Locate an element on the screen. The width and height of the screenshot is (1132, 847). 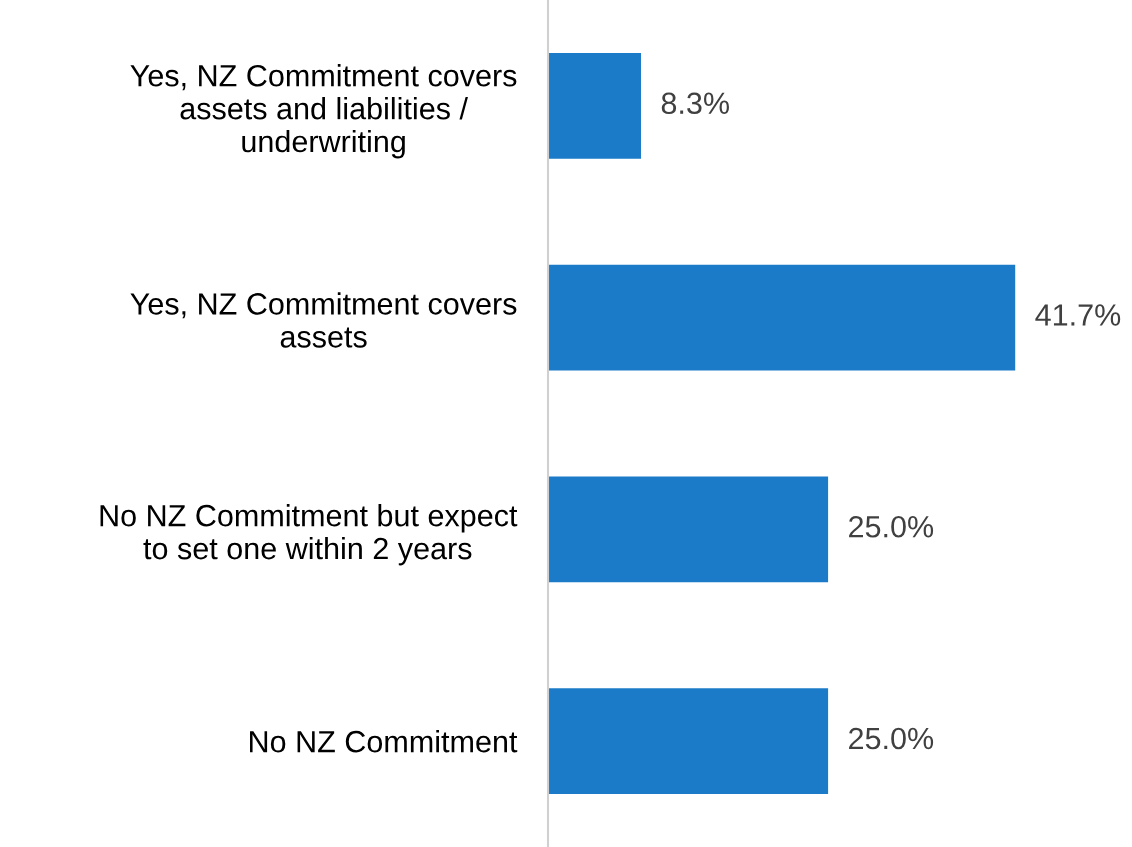
y-tick-label: No NZ Commitment but expect to set one within 2 years is located at coordinates (309, 535).